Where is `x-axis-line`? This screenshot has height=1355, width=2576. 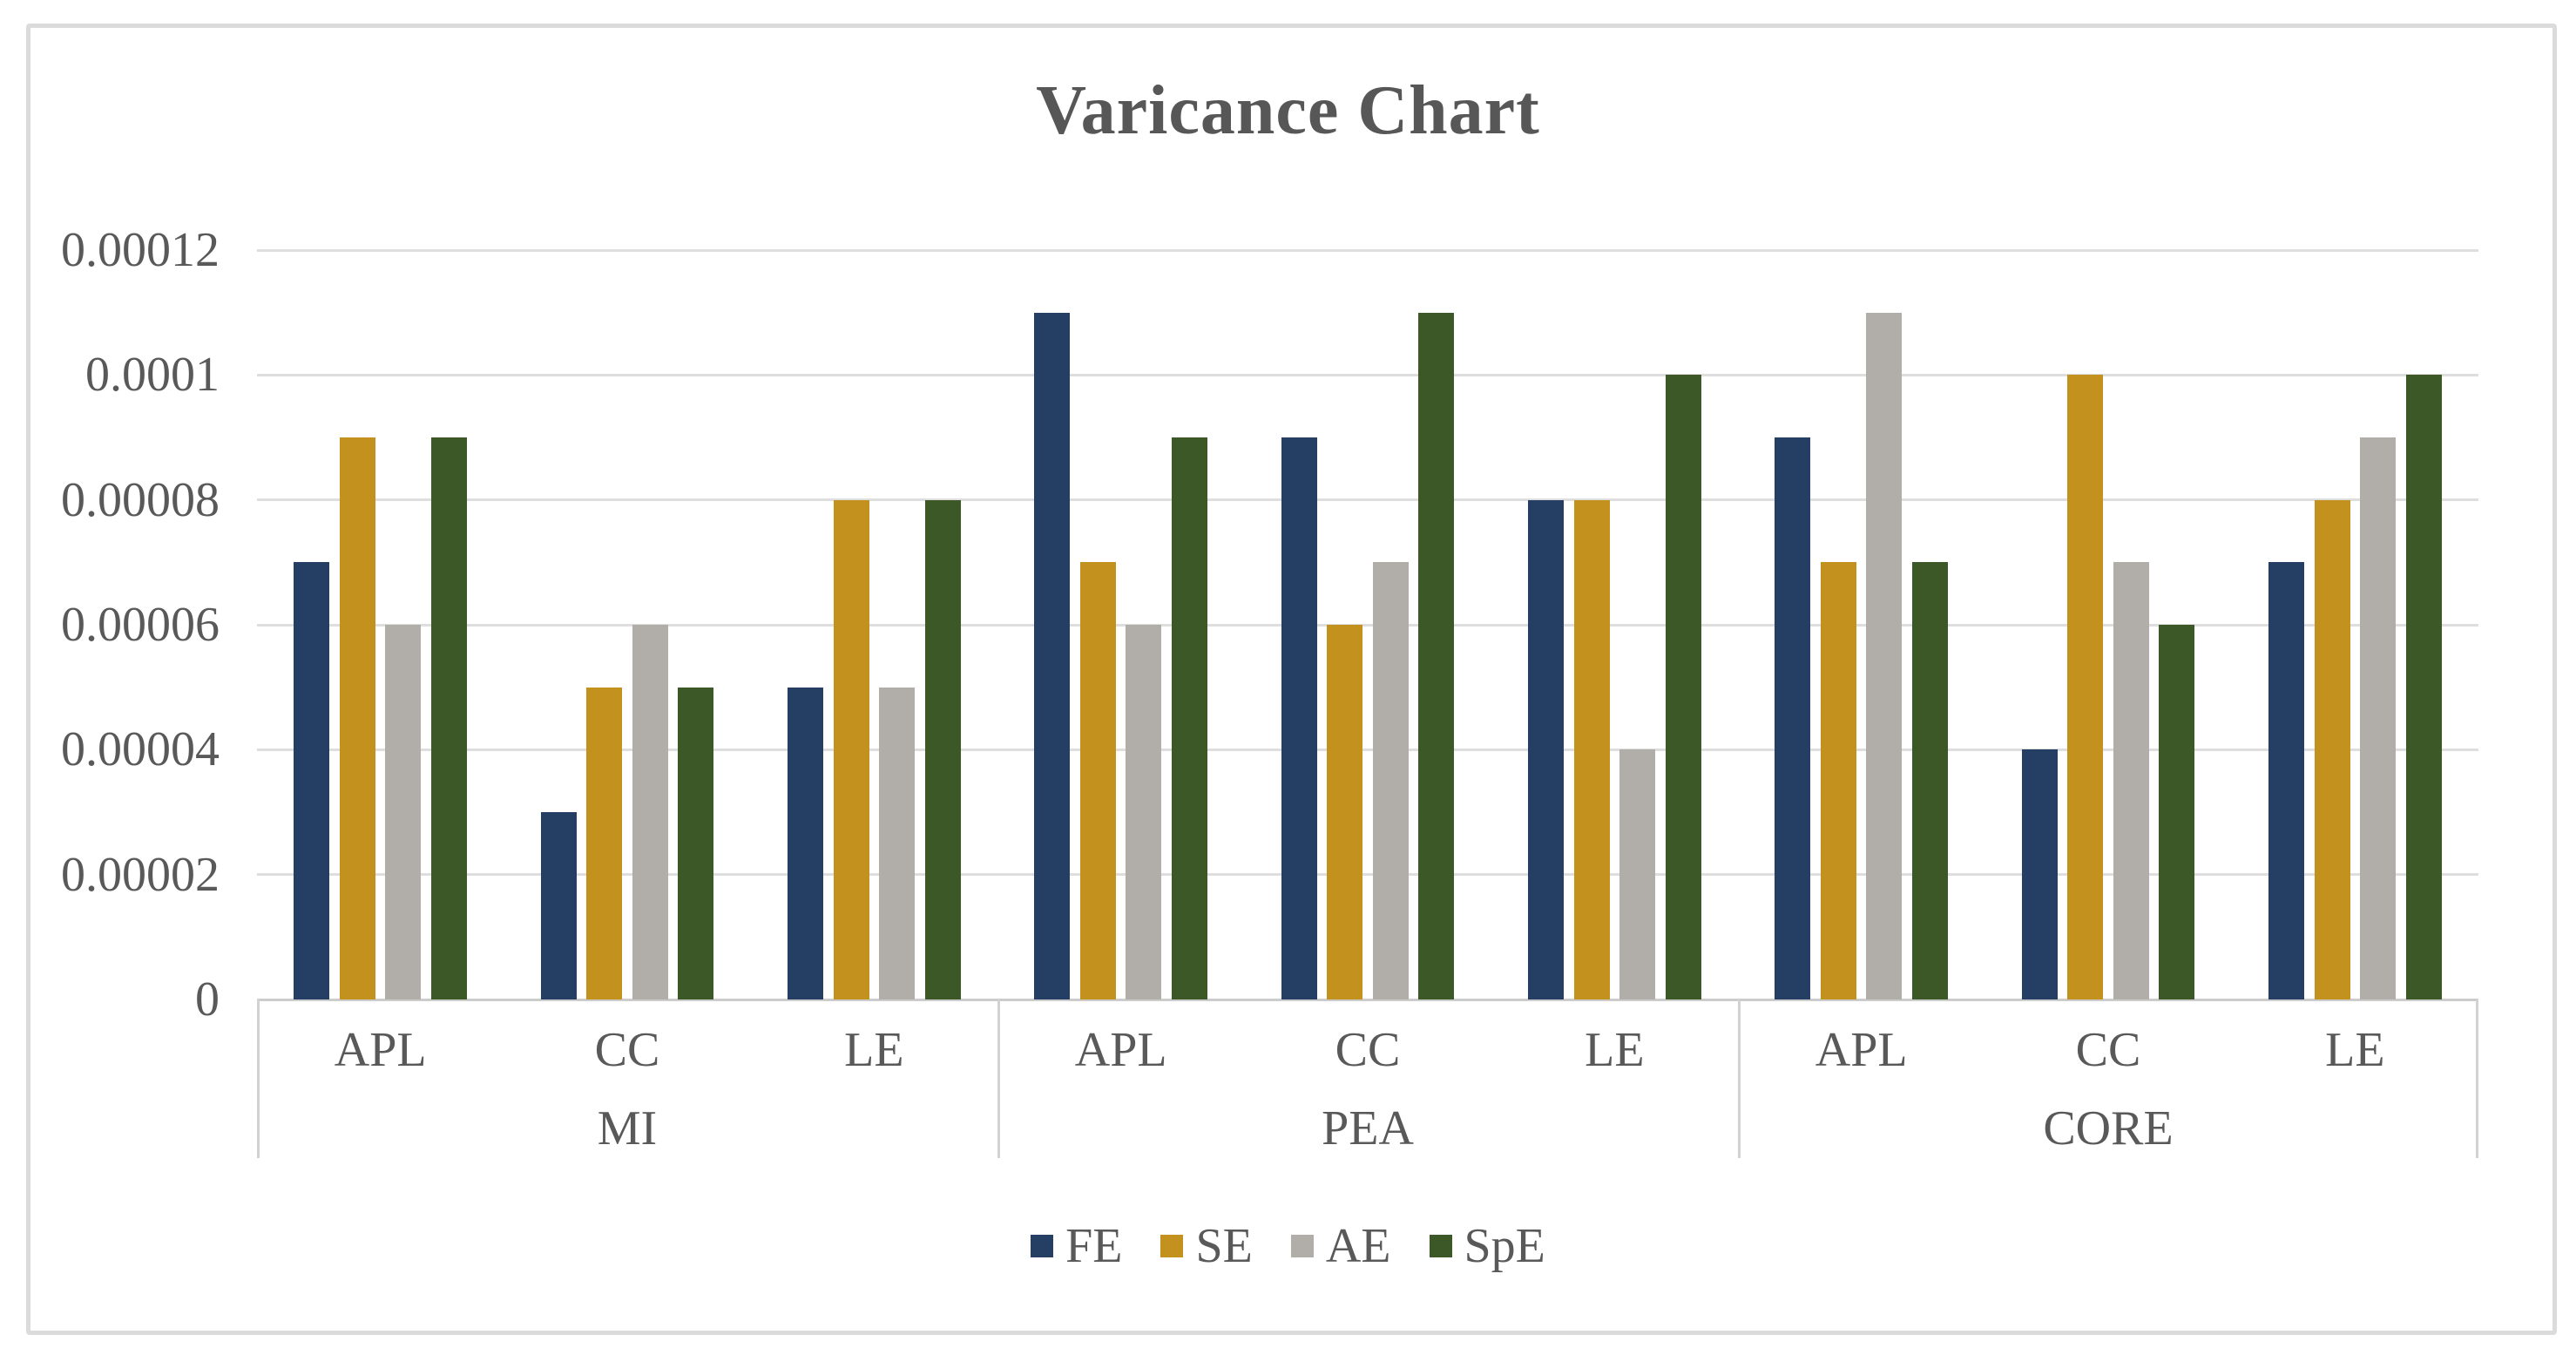
x-axis-line is located at coordinates (1367, 999).